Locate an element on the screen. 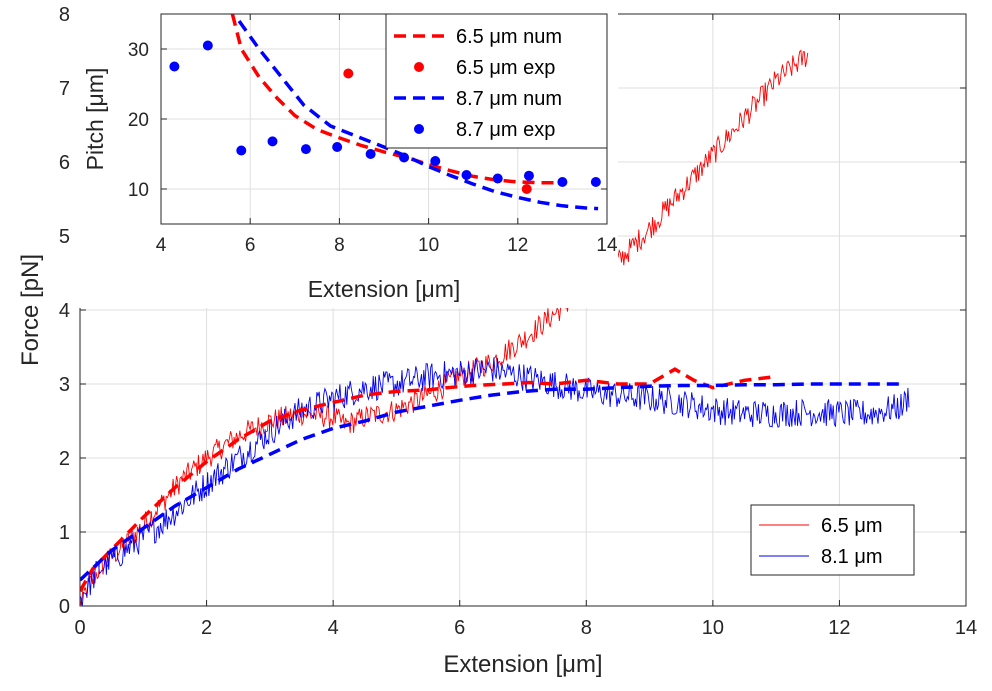 This screenshot has height=691, width=992. inset-legend: 6.5 μm num 6.5 μm exp 8.7 μm num 8.7 μm exp is located at coordinates (496, 81).